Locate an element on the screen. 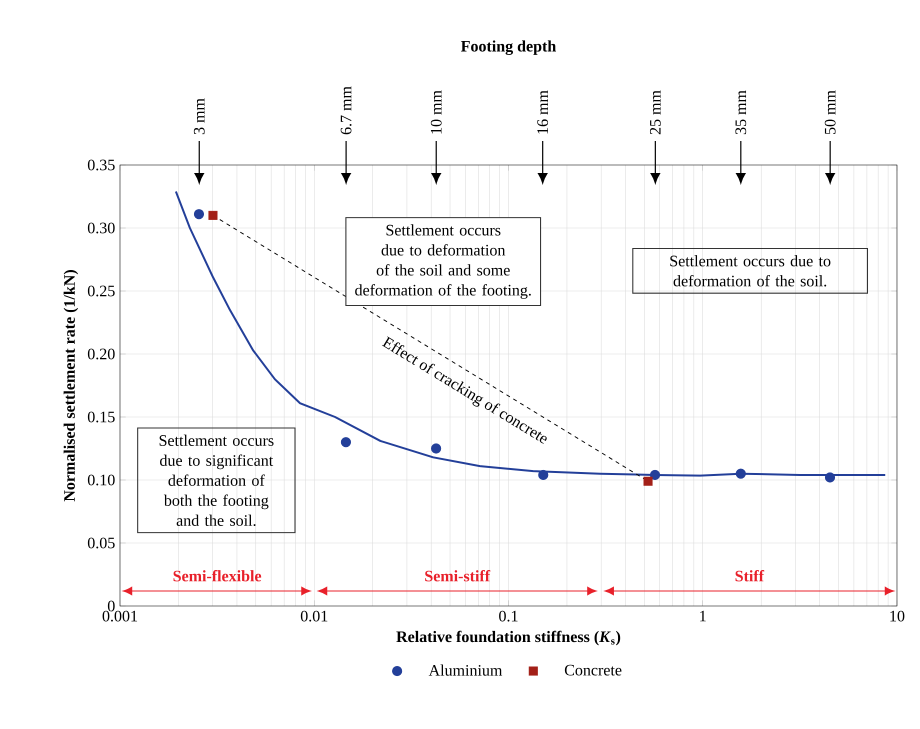  annotation: Stiff is located at coordinates (750, 576).